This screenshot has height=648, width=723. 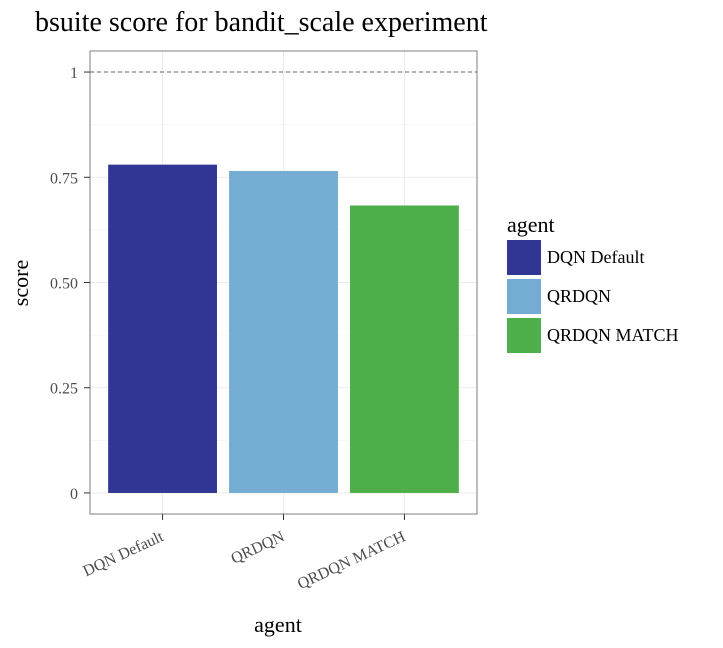 I want to click on y-axis-title: score, so click(x=20, y=283).